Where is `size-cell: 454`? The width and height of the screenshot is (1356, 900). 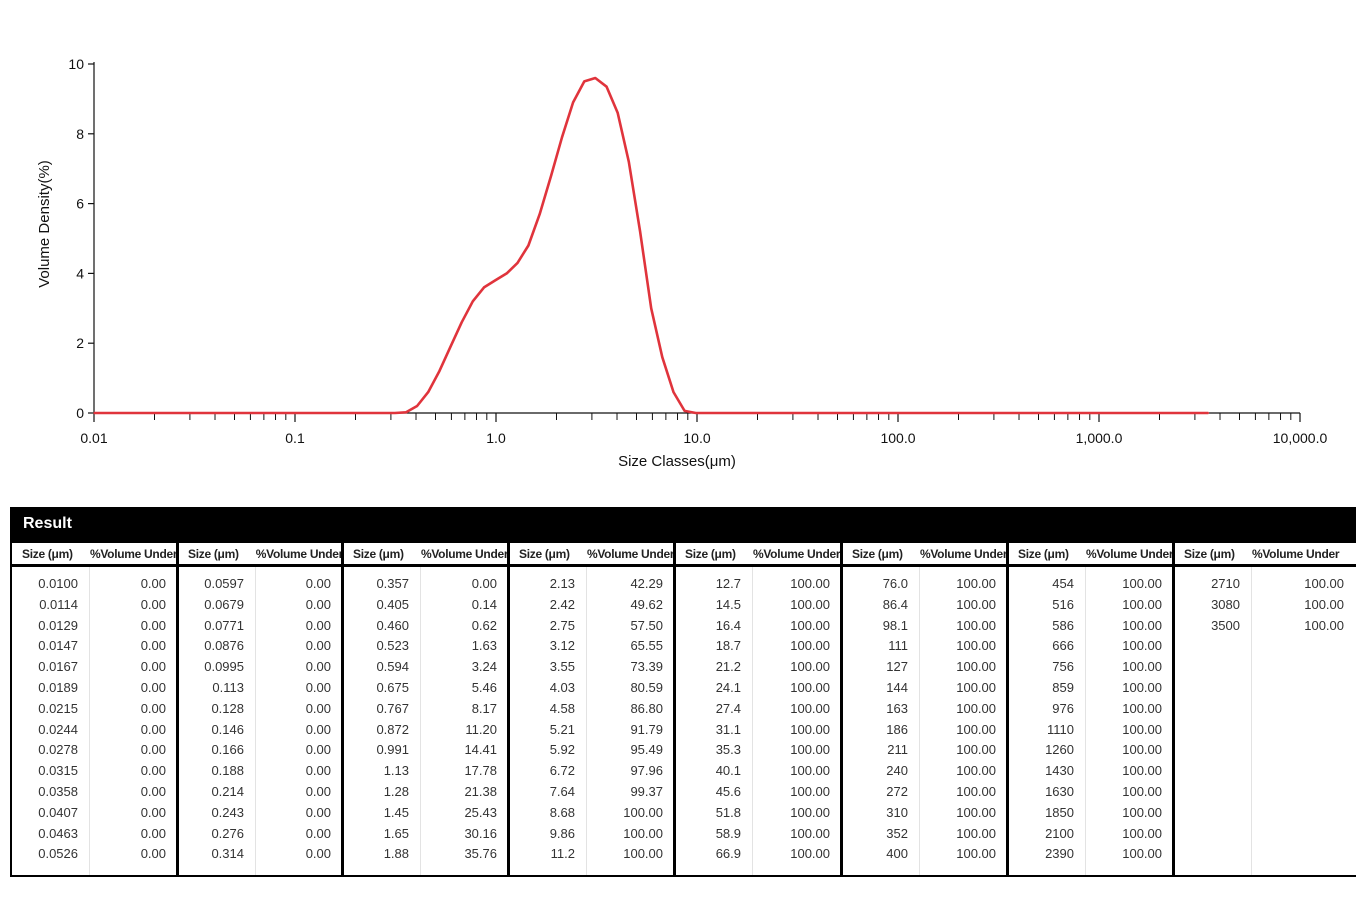 size-cell: 454 is located at coordinates (1063, 583).